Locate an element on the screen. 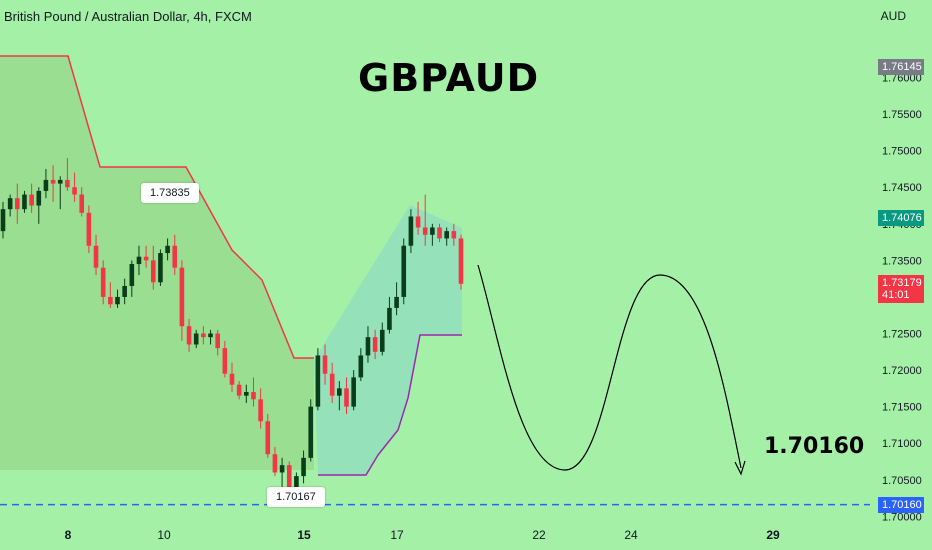 This screenshot has width=932, height=550. y-tick-label: 1.75000 is located at coordinates (902, 152).